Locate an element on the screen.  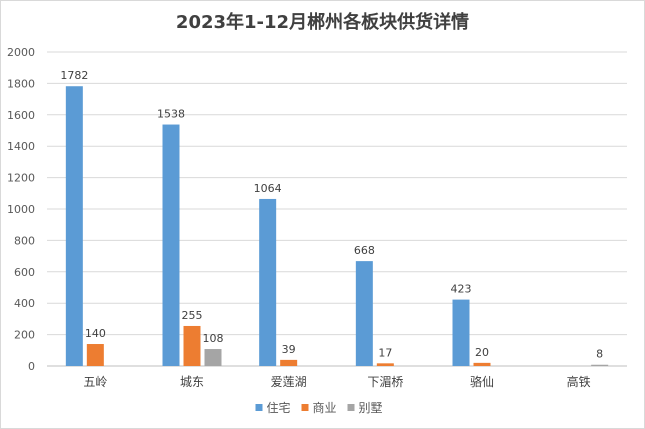
legend-label: 别墅 is located at coordinates (371, 408).